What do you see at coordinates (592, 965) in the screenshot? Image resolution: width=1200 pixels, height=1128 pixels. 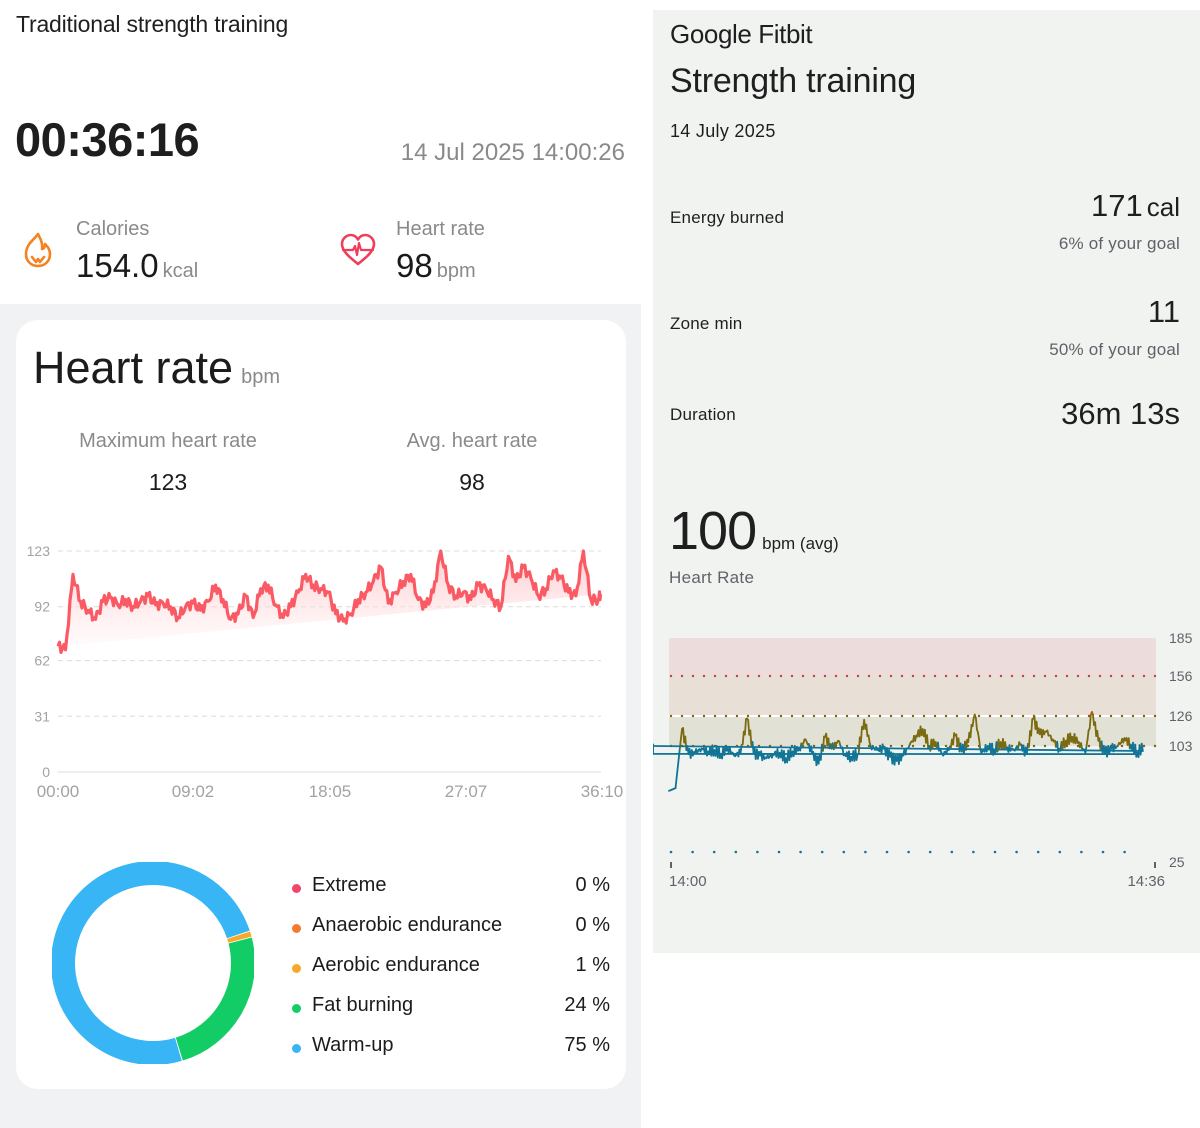 I see `zone-value: 1 %` at bounding box center [592, 965].